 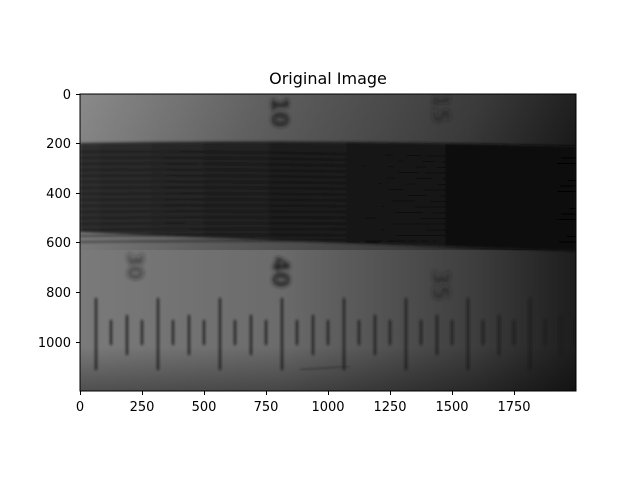 What do you see at coordinates (328, 78) in the screenshot?
I see `figure-title: Original Image` at bounding box center [328, 78].